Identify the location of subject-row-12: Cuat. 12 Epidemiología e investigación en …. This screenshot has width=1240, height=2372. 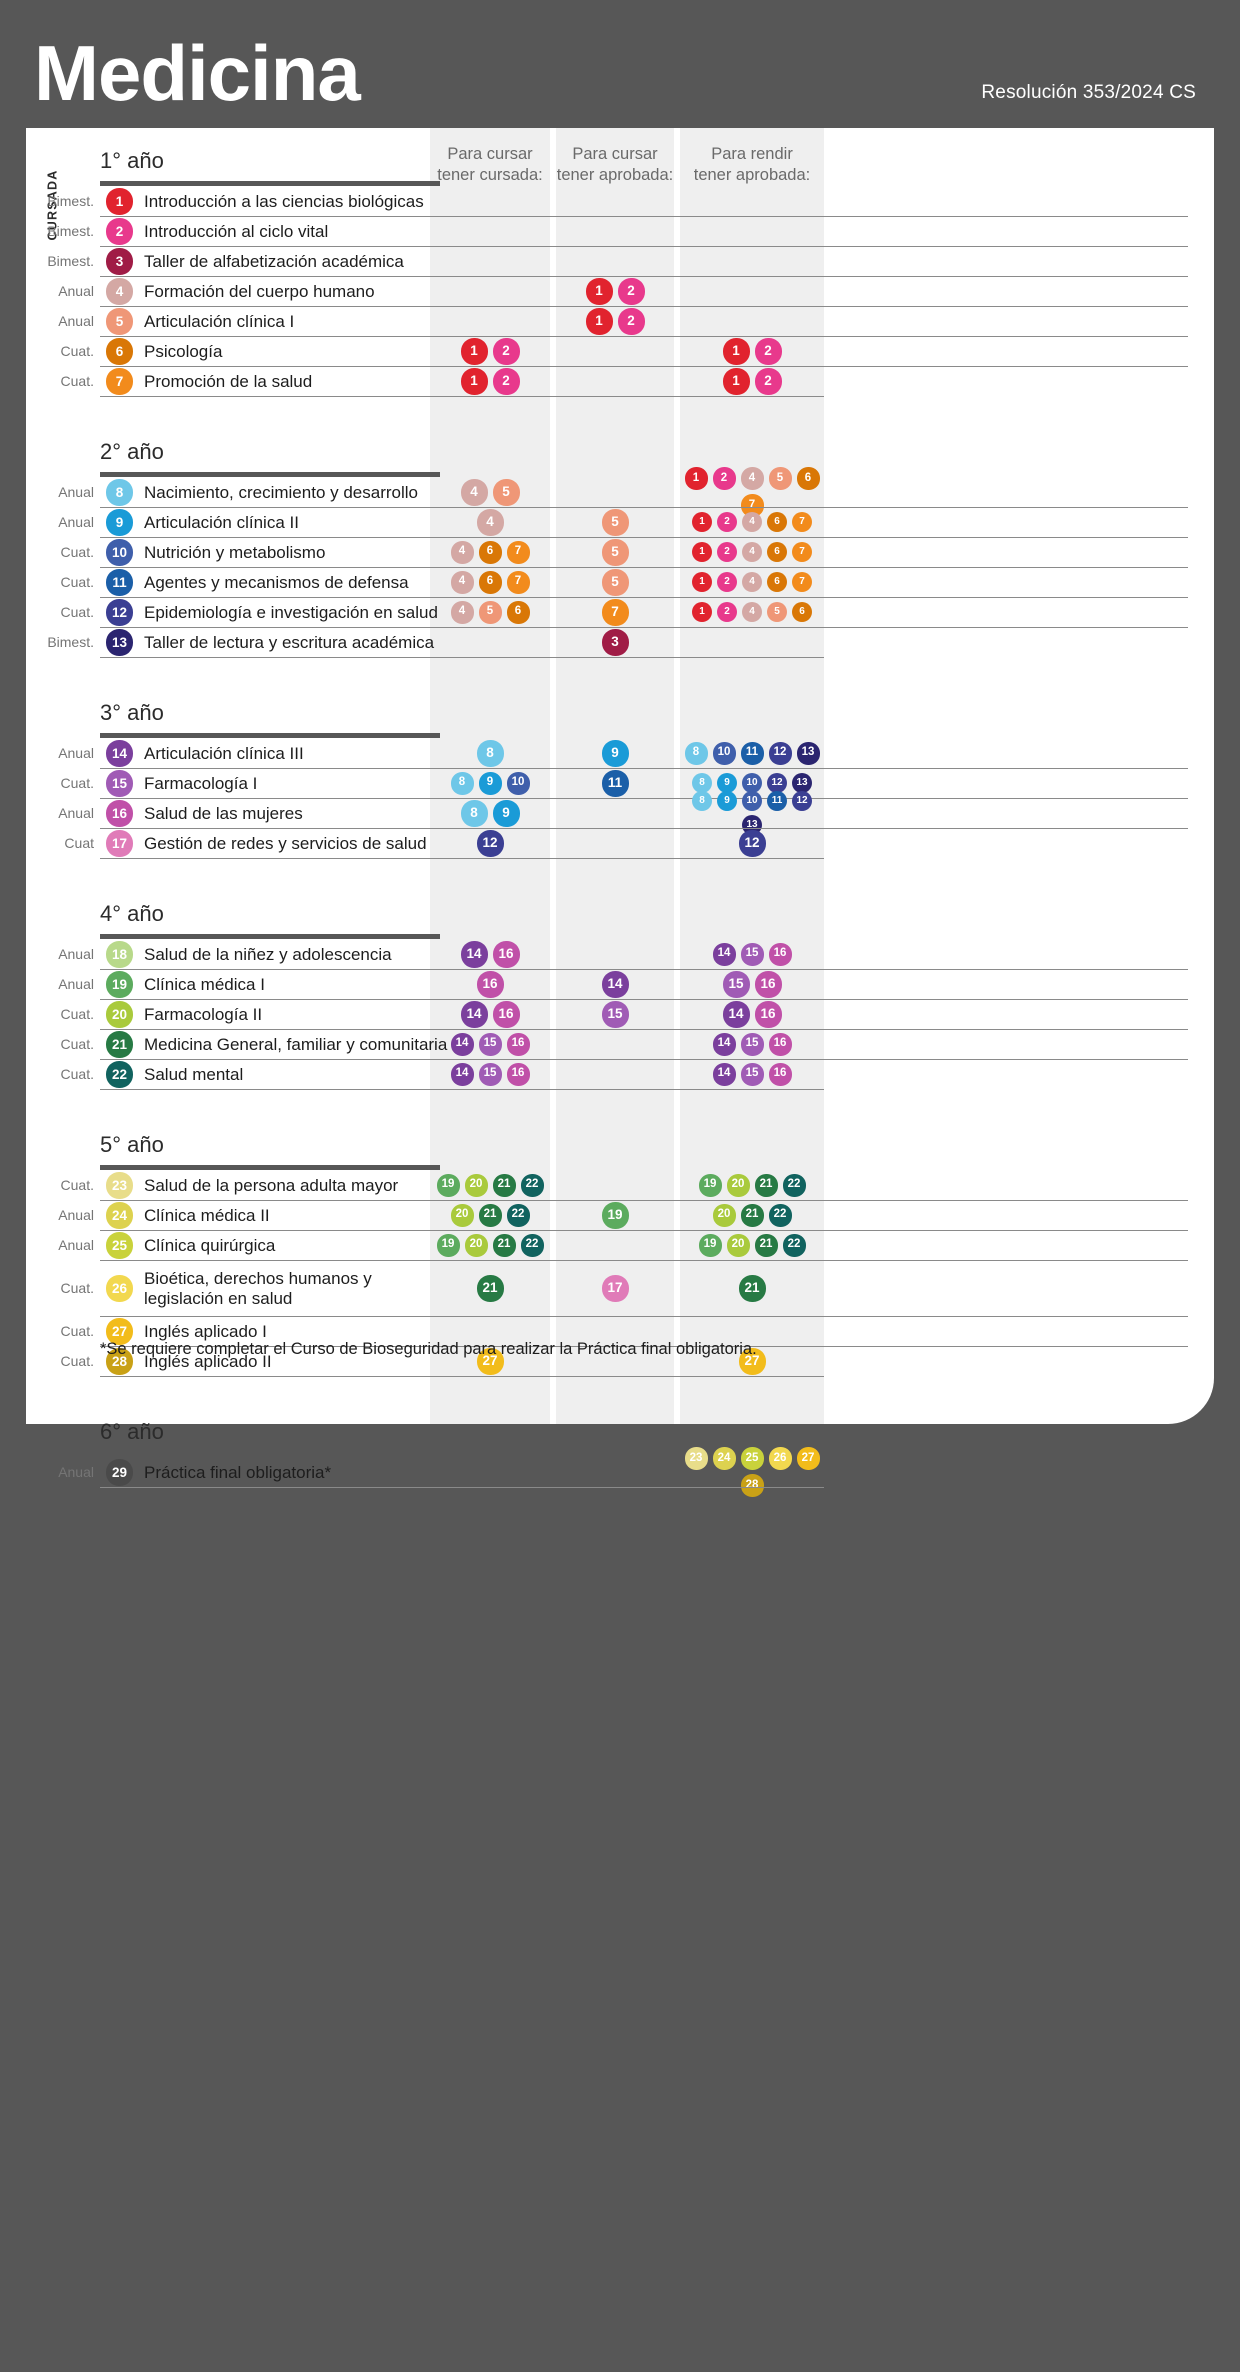
(607, 612).